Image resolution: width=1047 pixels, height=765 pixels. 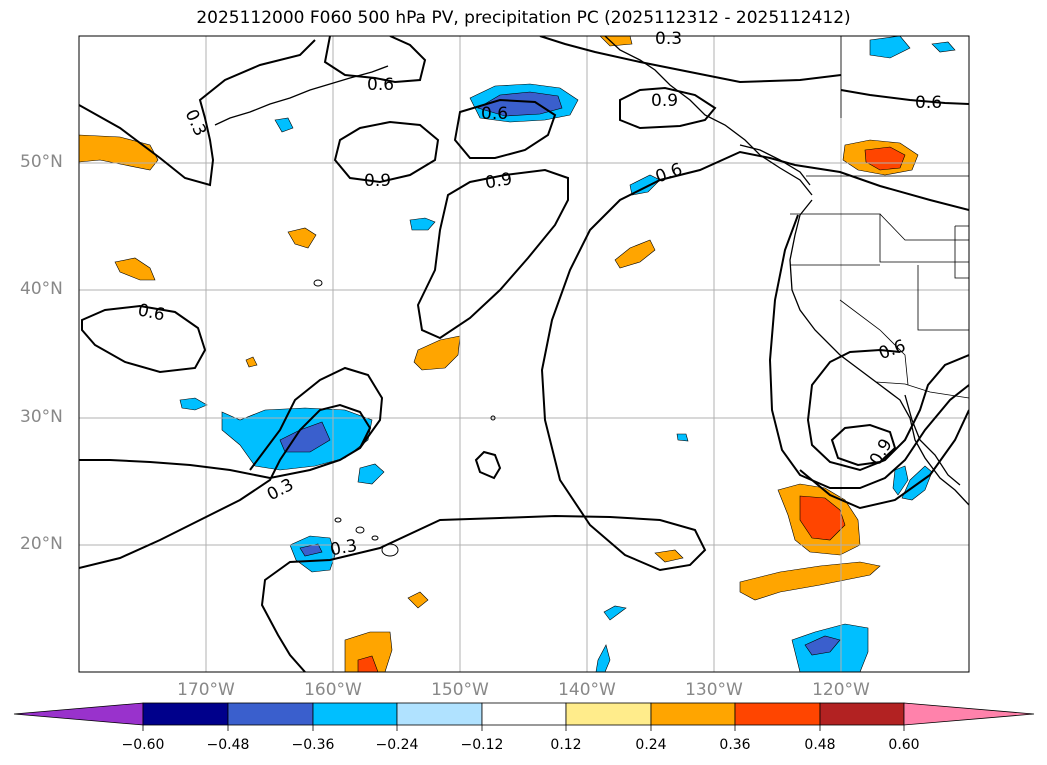 What do you see at coordinates (206, 690) in the screenshot?
I see `lon-label: 170°W` at bounding box center [206, 690].